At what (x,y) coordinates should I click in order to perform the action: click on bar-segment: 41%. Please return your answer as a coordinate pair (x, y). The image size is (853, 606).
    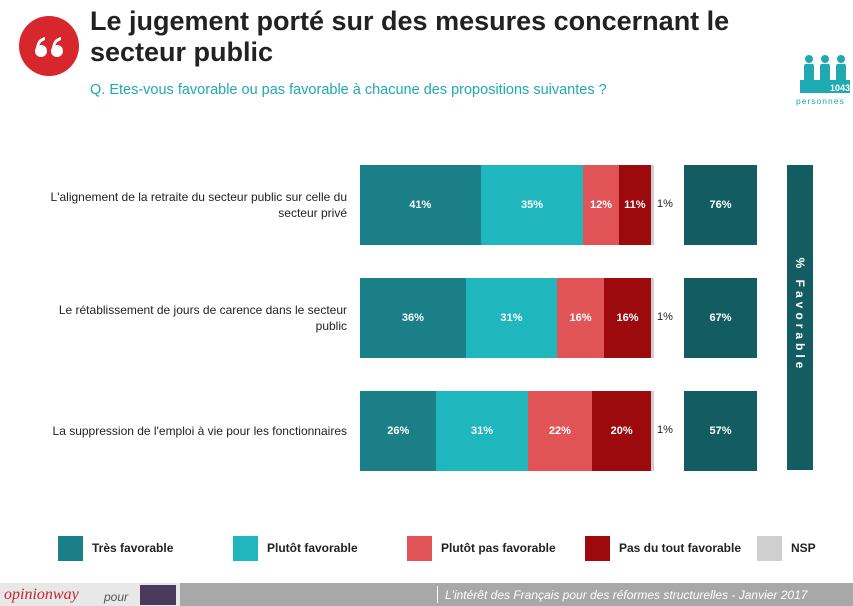
    Looking at the image, I should click on (420, 205).